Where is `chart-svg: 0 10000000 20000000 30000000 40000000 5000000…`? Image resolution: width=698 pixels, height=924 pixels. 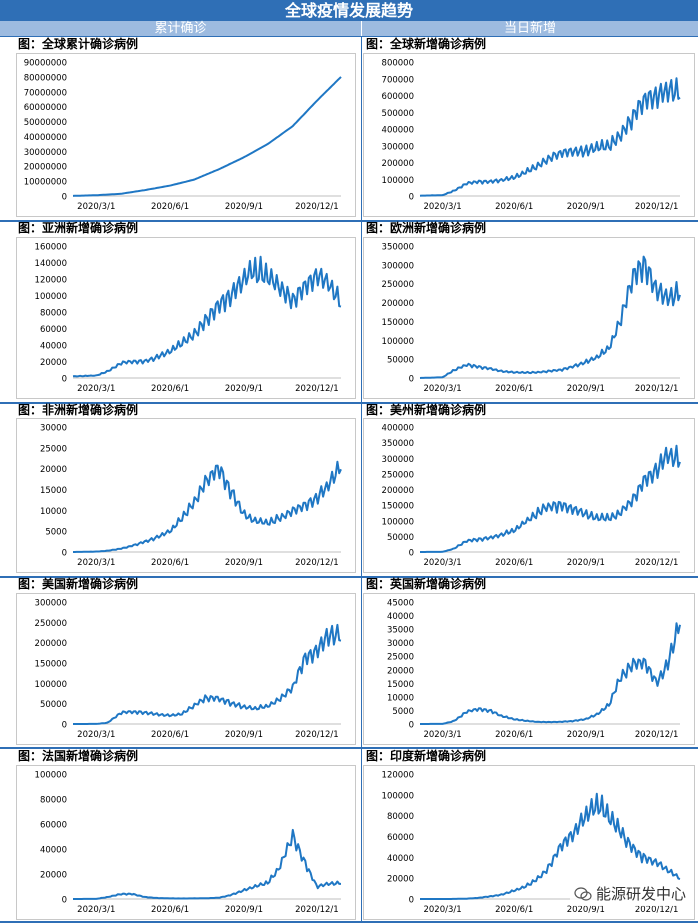 chart-svg: 0 10000000 20000000 30000000 40000000 5000000… is located at coordinates (183, 135).